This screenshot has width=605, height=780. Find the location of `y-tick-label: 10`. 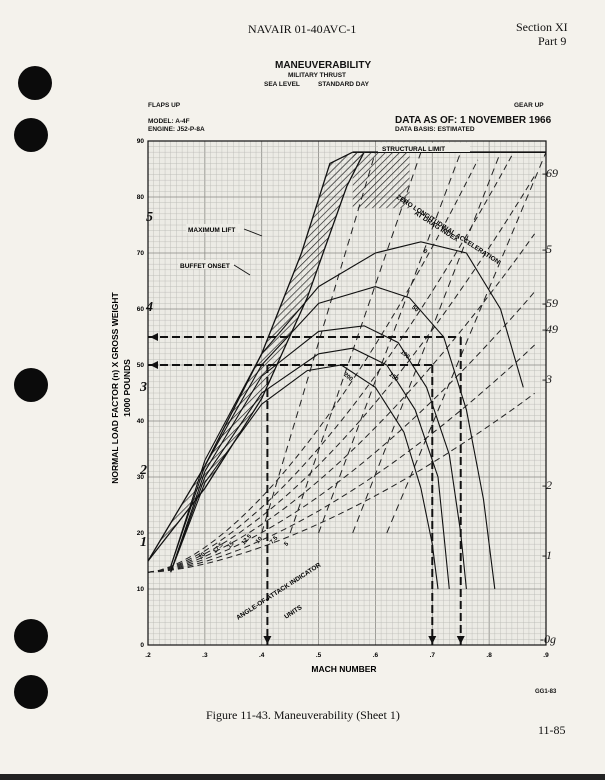

y-tick-label: 10 is located at coordinates (141, 589).